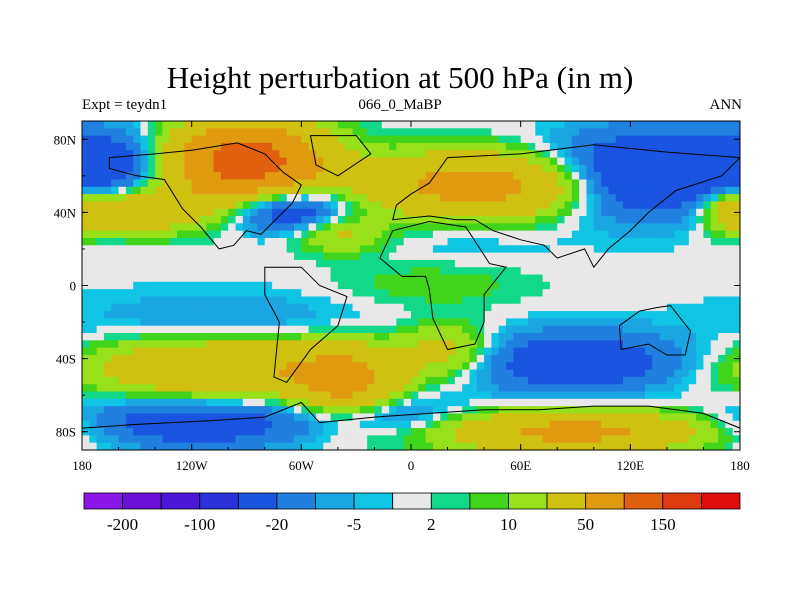 The width and height of the screenshot is (800, 600). What do you see at coordinates (655, 330) in the screenshot?
I see `coastline-australia` at bounding box center [655, 330].